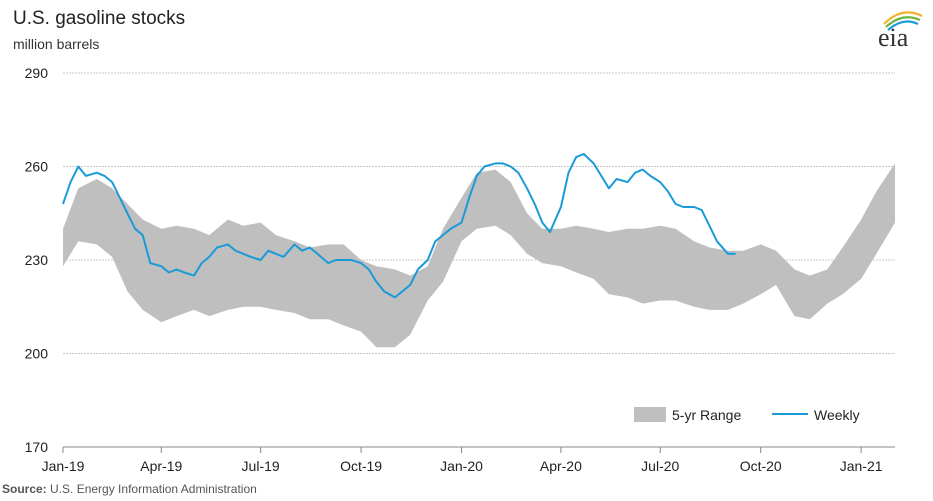  I want to click on y-tick-label: 200, so click(37, 354).